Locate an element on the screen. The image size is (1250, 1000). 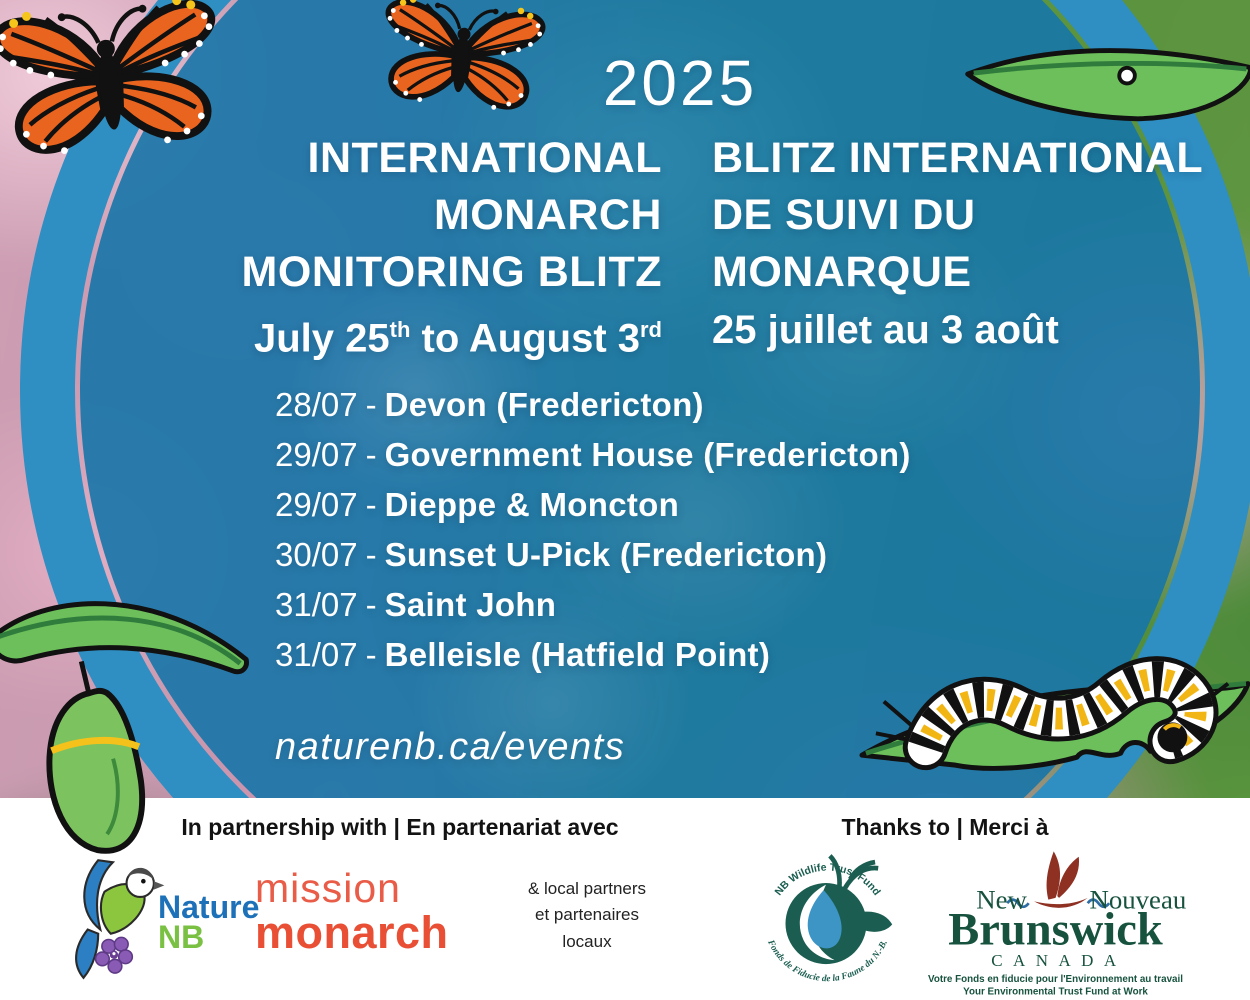
nb-word: NB is located at coordinates (181, 937).